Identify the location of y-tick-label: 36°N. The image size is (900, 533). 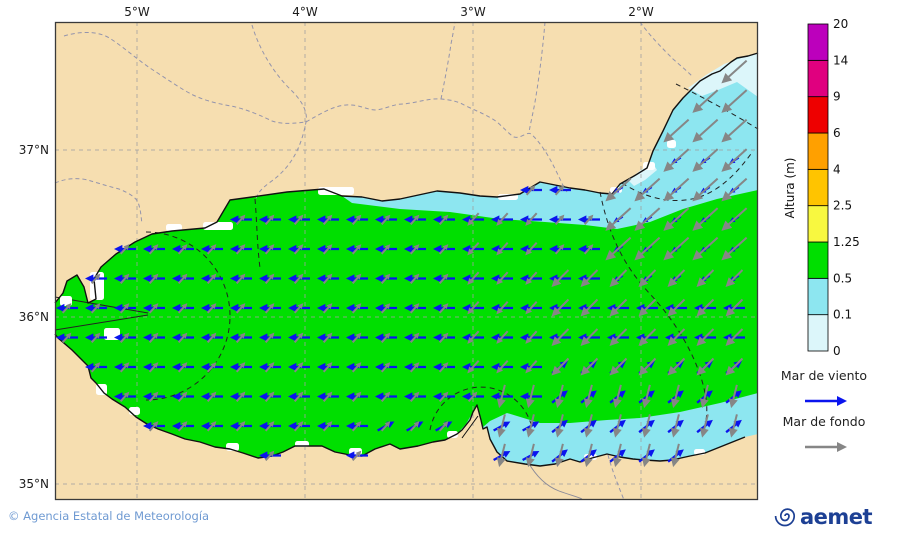
(34, 317).